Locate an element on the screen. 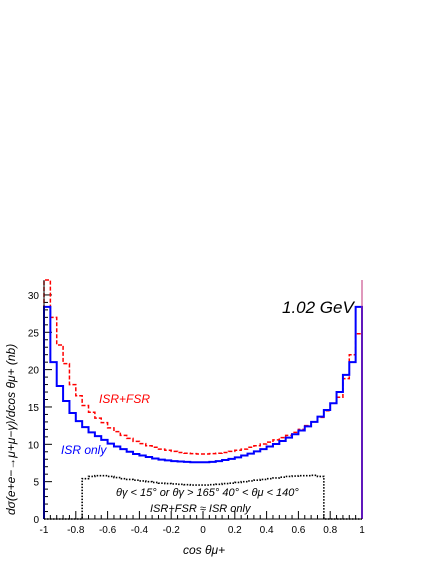 The width and height of the screenshot is (436, 564). x-tick-label: -0.8 is located at coordinates (76, 530).